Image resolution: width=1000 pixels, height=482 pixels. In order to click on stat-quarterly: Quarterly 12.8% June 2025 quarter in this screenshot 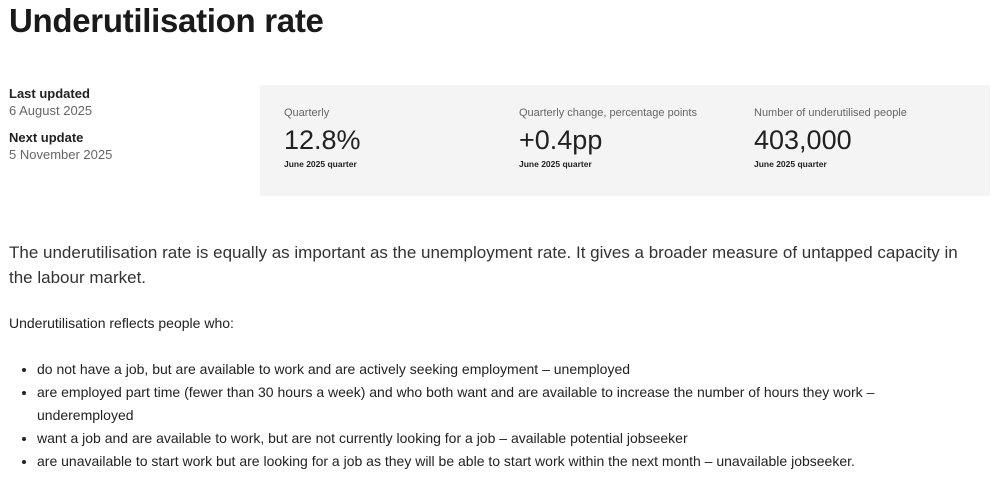, I will do `click(322, 138)`.